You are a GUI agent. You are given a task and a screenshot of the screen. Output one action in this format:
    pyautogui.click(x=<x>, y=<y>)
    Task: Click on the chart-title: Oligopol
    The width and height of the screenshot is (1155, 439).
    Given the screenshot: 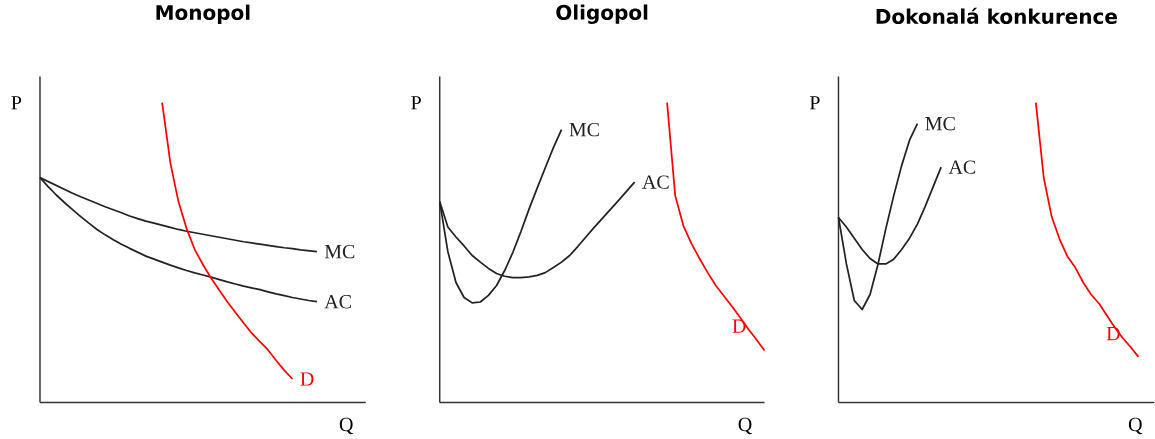 What is the action you would take?
    pyautogui.click(x=602, y=14)
    